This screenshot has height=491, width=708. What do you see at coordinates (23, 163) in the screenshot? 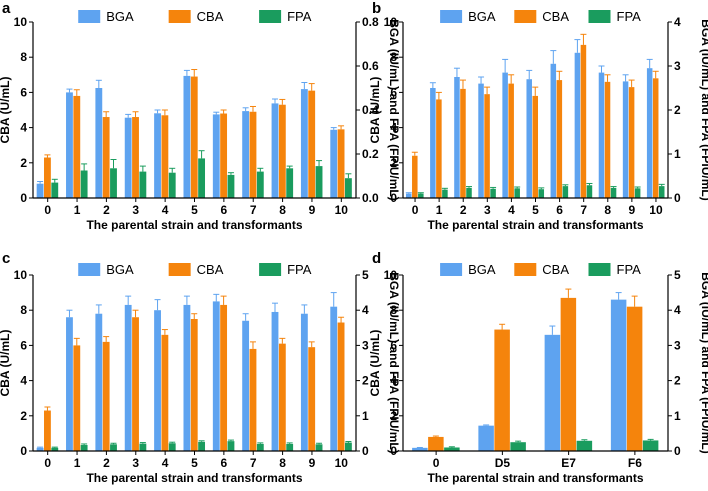
I see `y-tick-label: 2` at bounding box center [23, 163].